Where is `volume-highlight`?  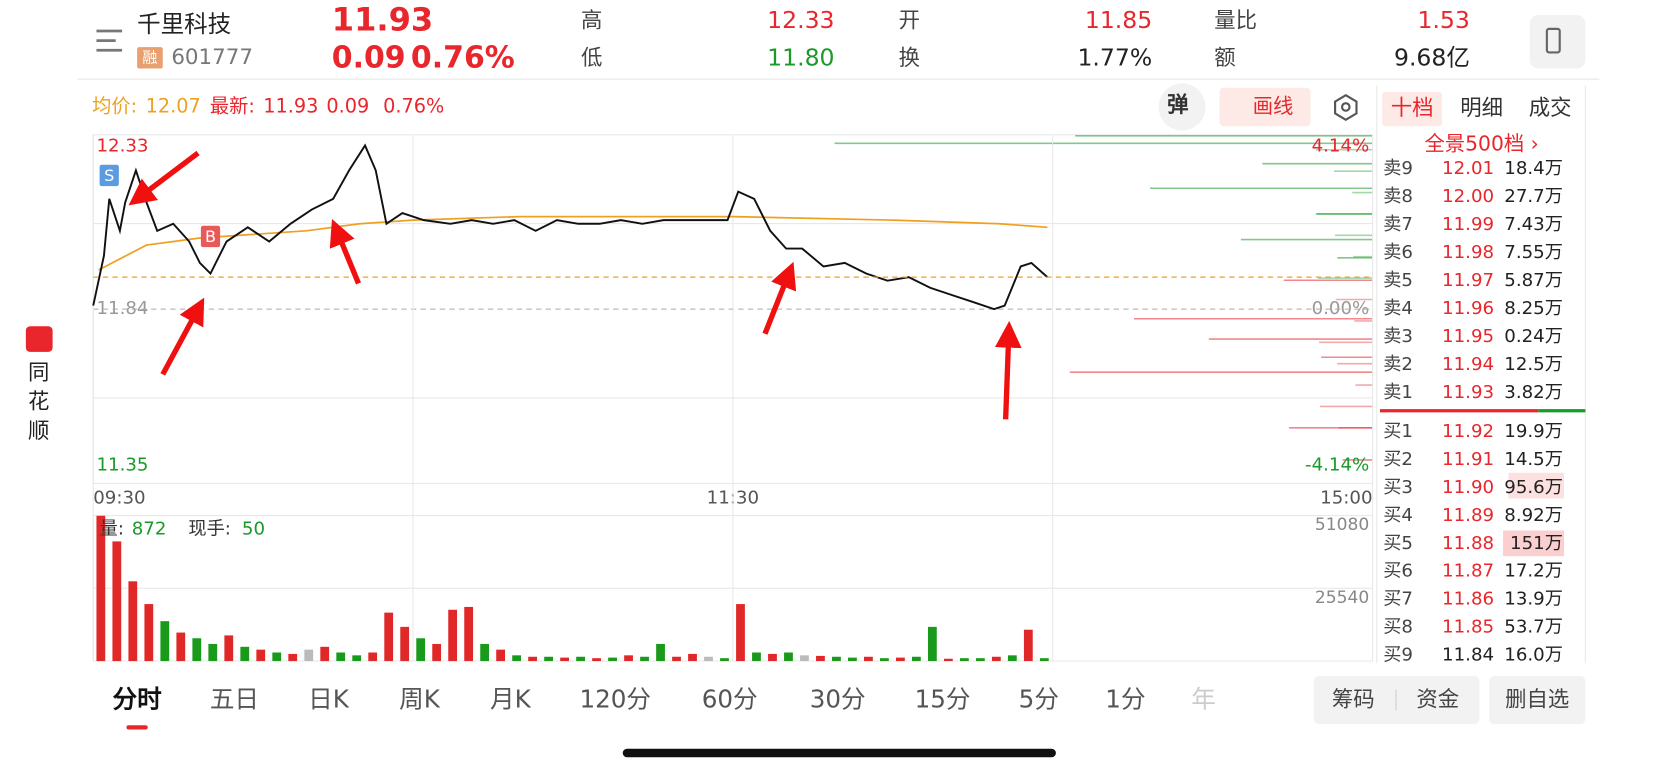 volume-highlight is located at coordinates (1536, 485).